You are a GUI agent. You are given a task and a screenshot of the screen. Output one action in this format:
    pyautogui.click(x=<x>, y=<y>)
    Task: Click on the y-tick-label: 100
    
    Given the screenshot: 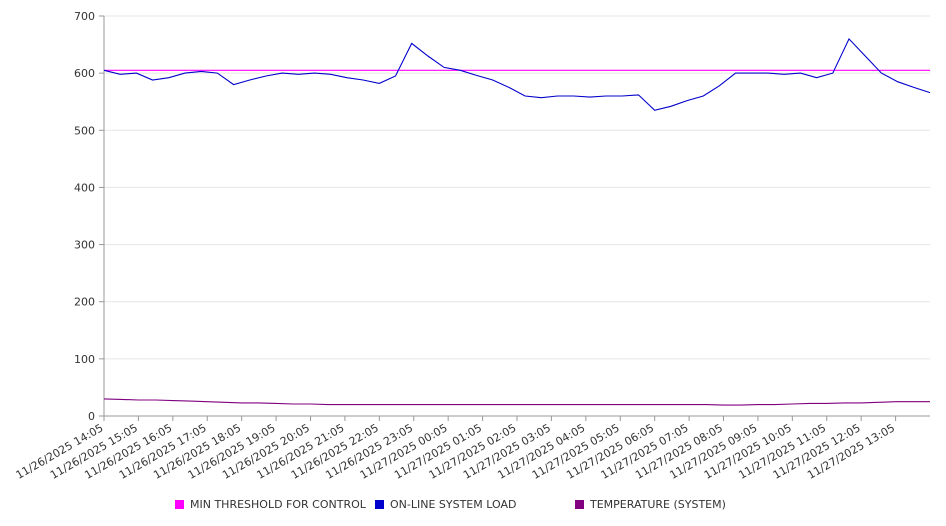 What is the action you would take?
    pyautogui.click(x=84, y=359)
    